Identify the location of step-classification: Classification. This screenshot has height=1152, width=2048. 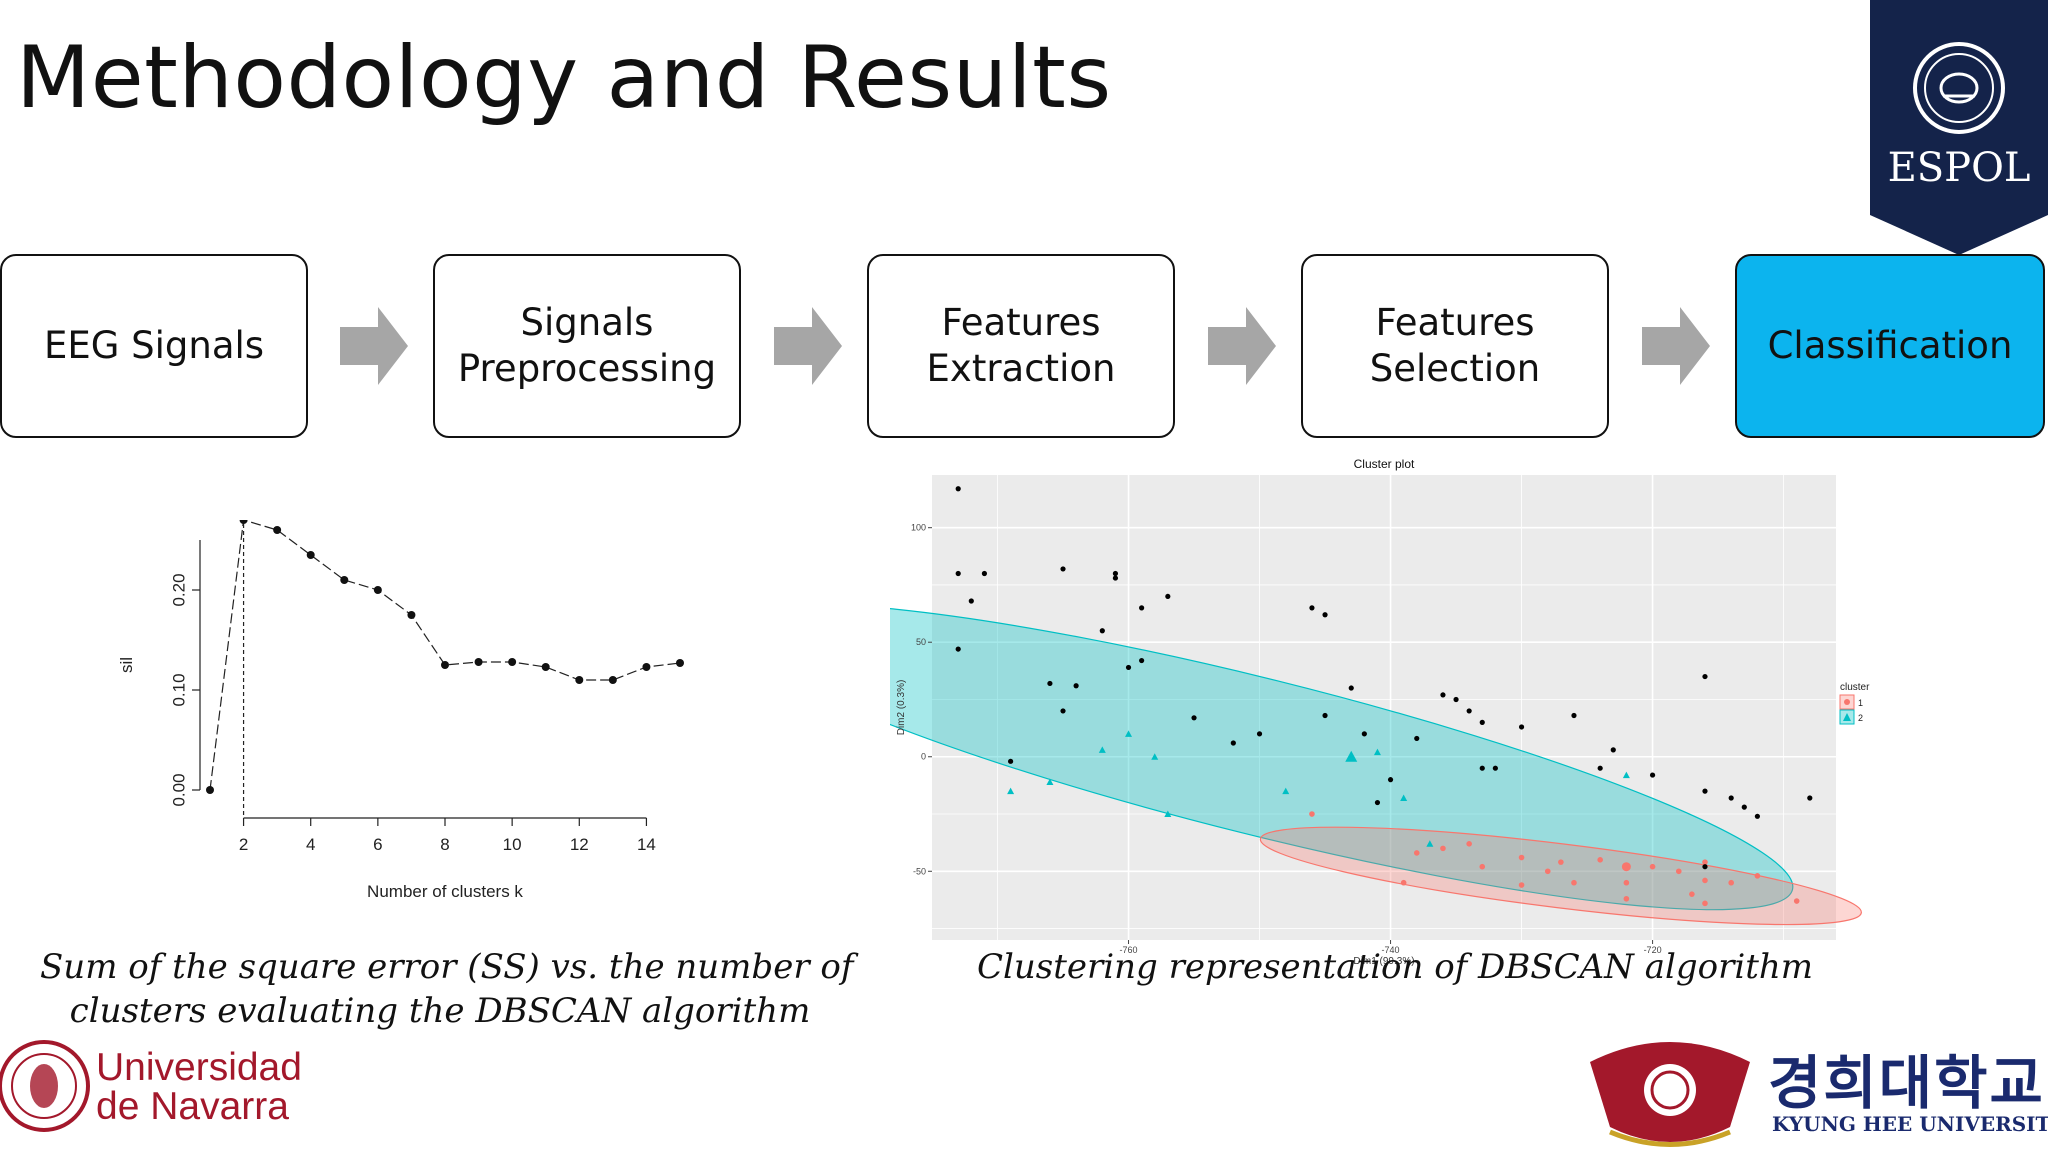
(1890, 346).